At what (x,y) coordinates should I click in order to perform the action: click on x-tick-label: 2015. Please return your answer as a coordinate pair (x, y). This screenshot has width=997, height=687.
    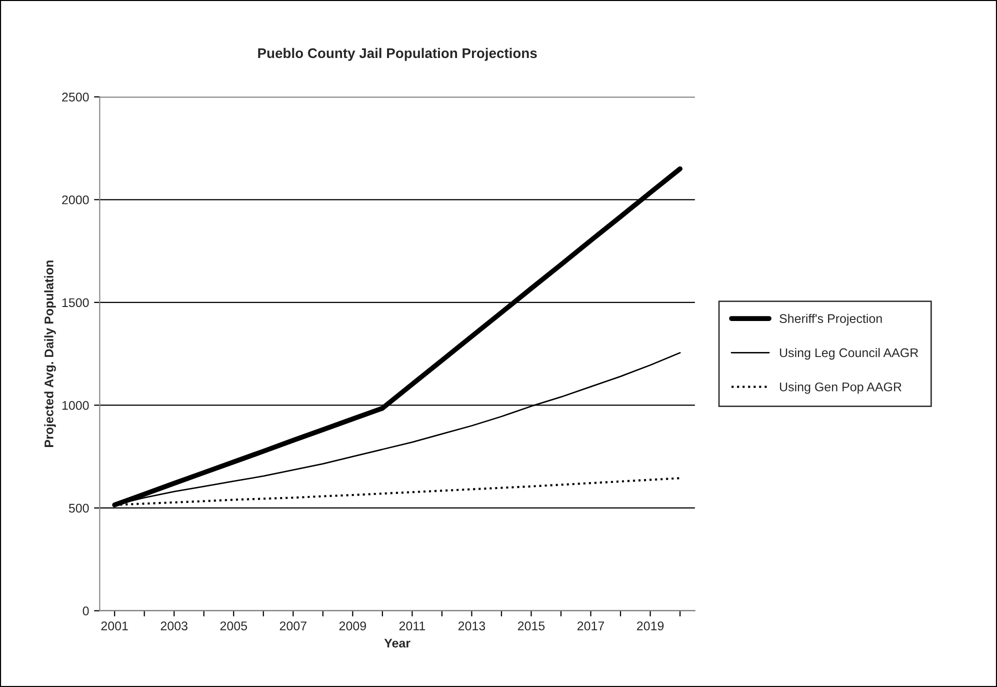
    Looking at the image, I should click on (531, 625).